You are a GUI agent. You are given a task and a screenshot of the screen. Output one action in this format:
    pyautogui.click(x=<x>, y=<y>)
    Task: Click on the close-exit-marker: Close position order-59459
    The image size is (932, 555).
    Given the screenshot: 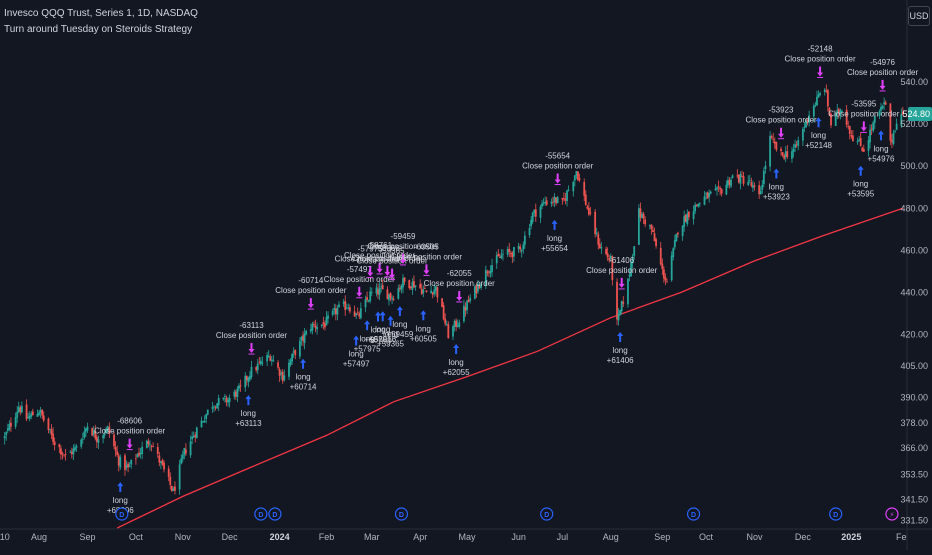 What is the action you would take?
    pyautogui.click(x=403, y=249)
    